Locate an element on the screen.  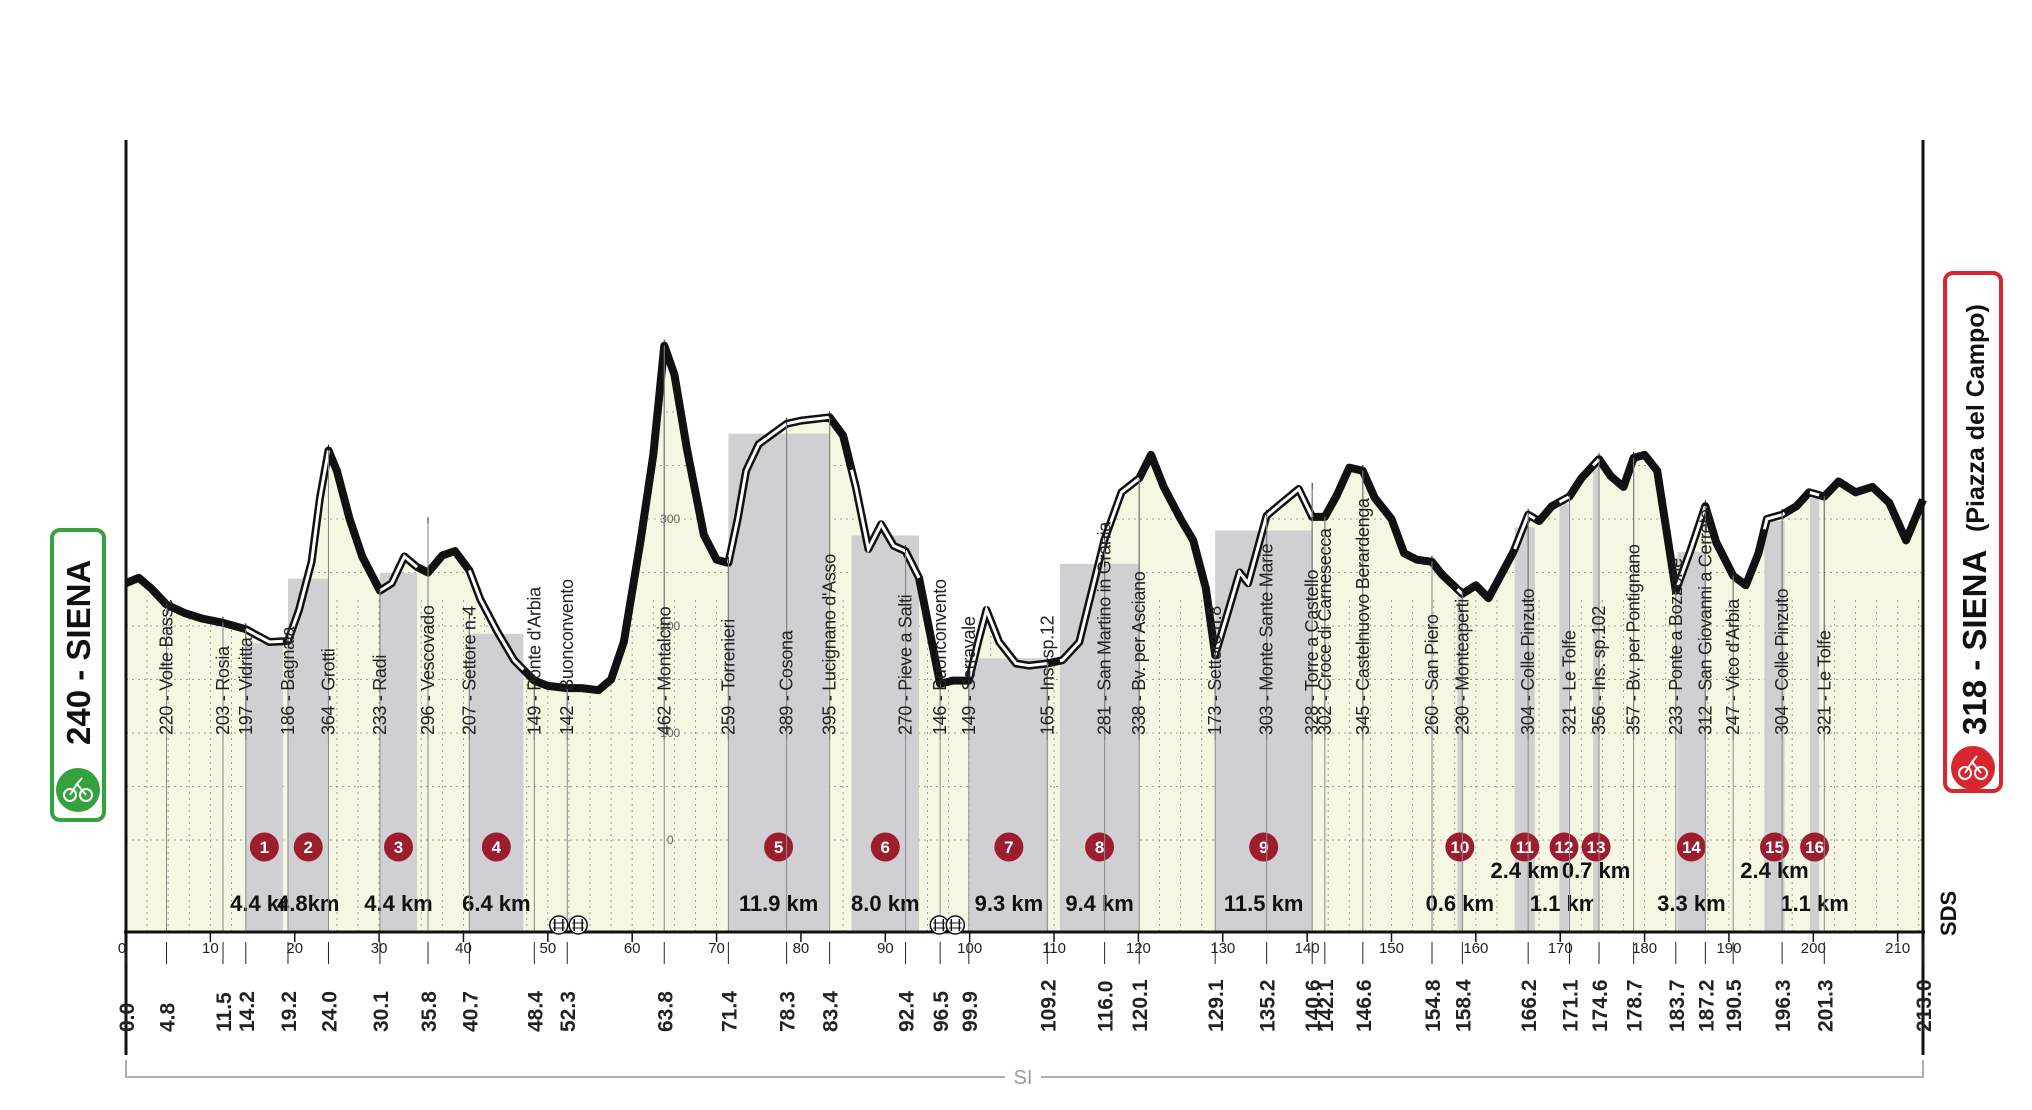
place-label-9: 142 - Buonconvento is located at coordinates (567, 657).